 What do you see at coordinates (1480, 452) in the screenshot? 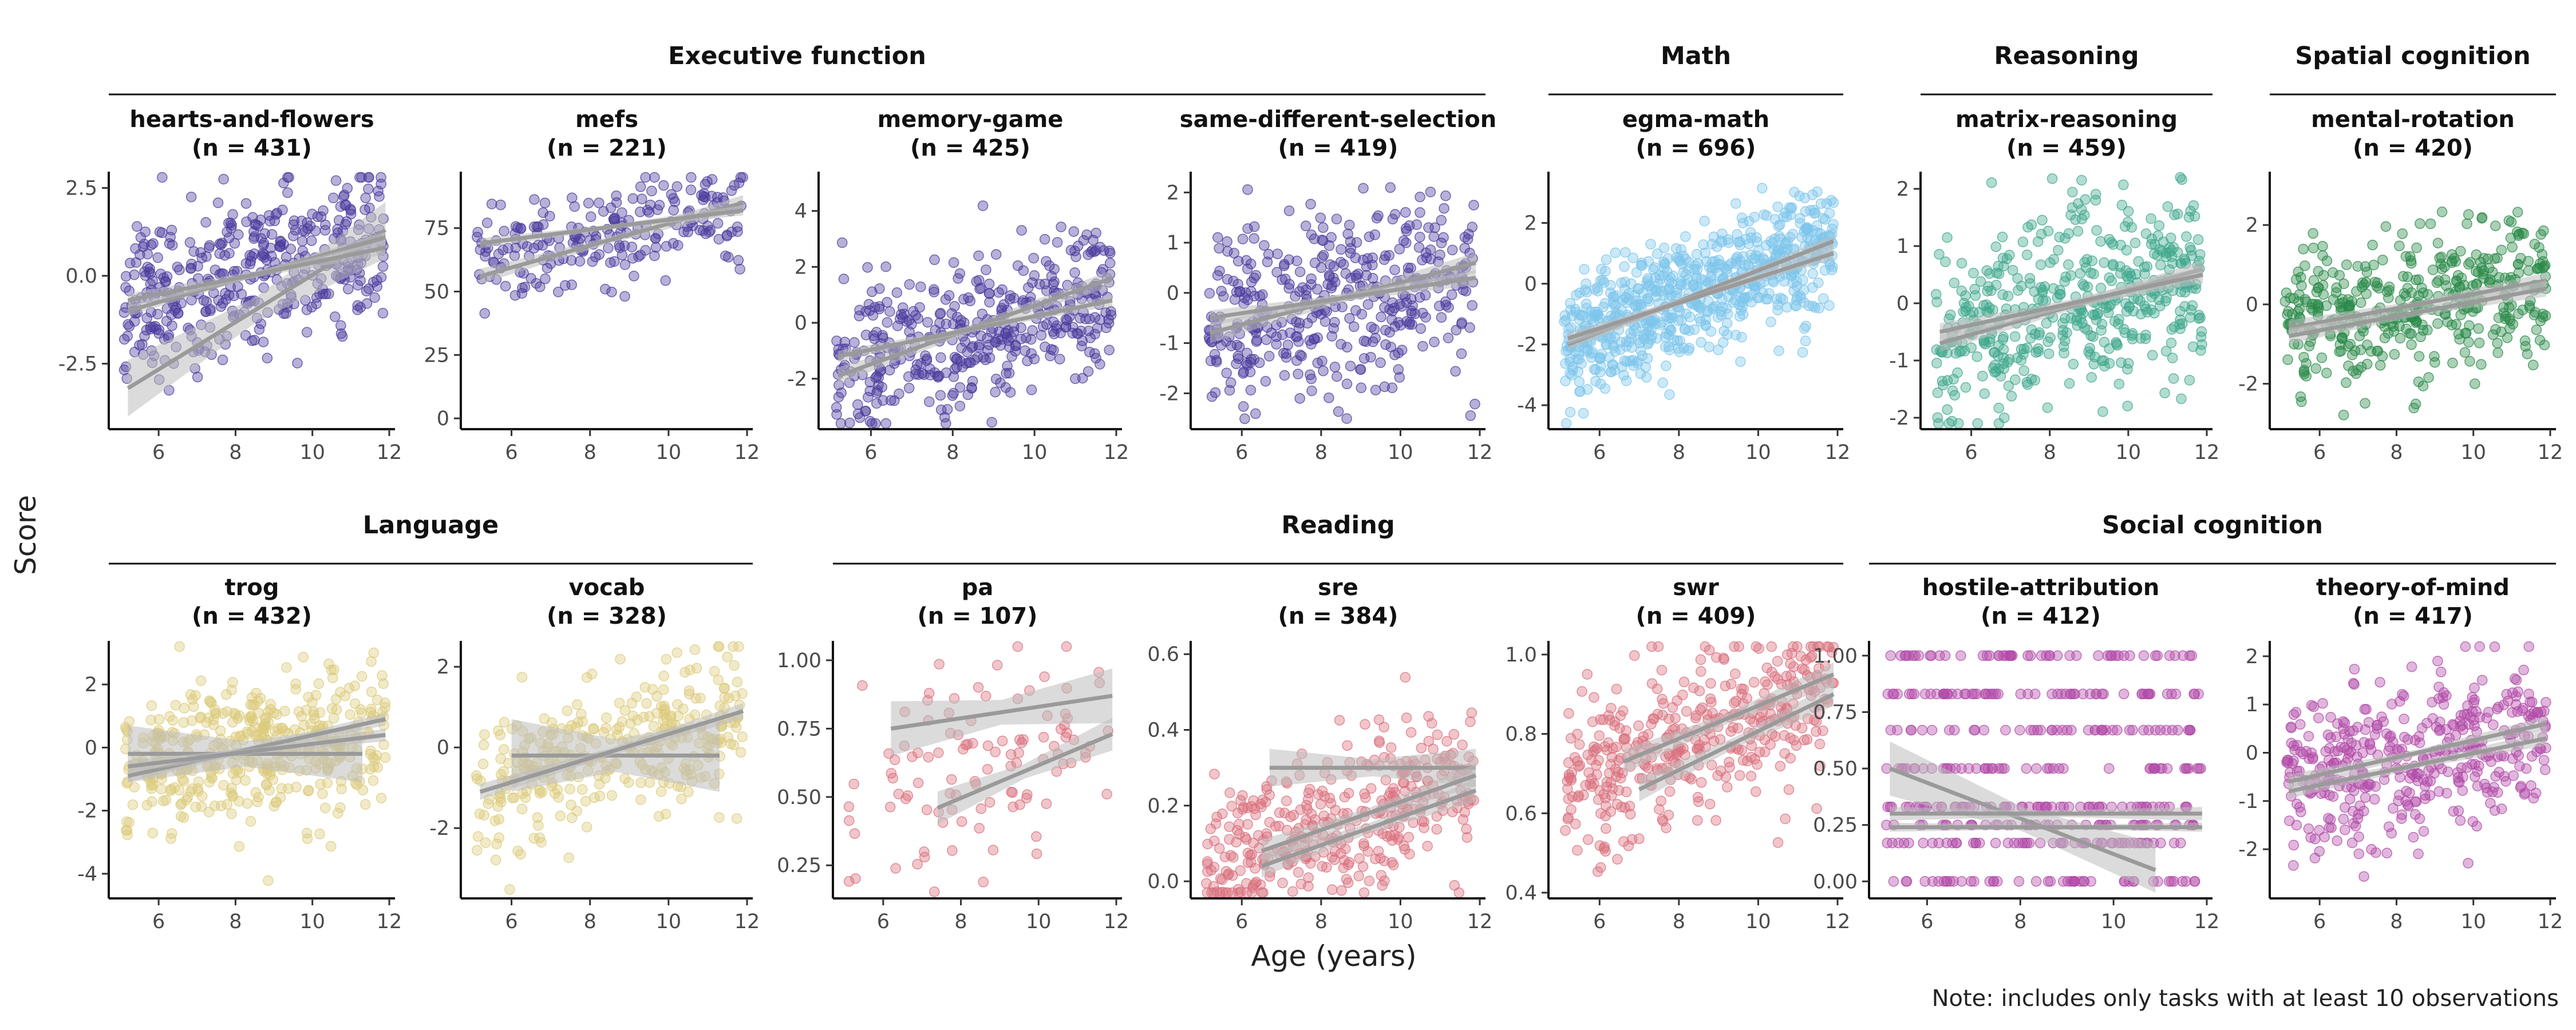
I see `x-tick-label: 12` at bounding box center [1480, 452].